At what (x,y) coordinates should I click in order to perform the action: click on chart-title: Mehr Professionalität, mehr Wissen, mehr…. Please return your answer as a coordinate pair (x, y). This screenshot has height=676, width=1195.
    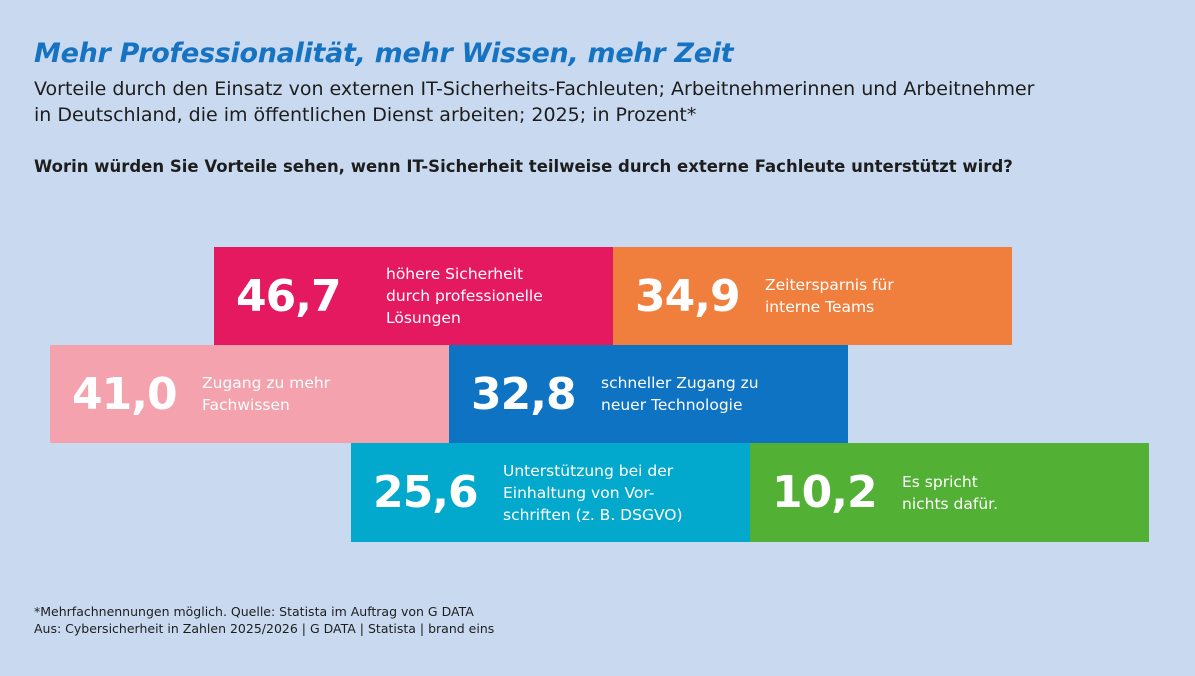
    Looking at the image, I should click on (384, 53).